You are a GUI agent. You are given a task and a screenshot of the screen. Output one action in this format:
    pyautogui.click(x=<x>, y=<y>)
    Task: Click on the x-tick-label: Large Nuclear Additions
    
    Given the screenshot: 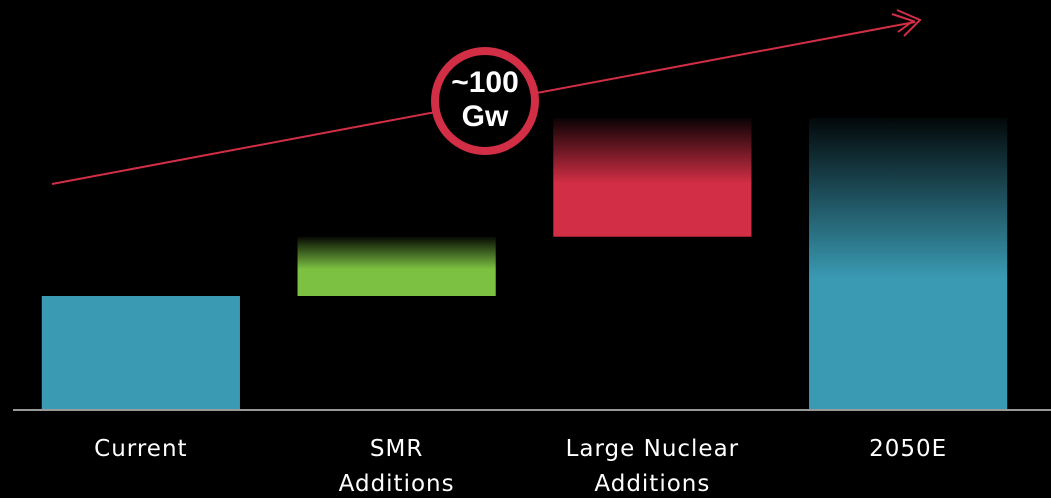 What is the action you would take?
    pyautogui.click(x=653, y=466)
    